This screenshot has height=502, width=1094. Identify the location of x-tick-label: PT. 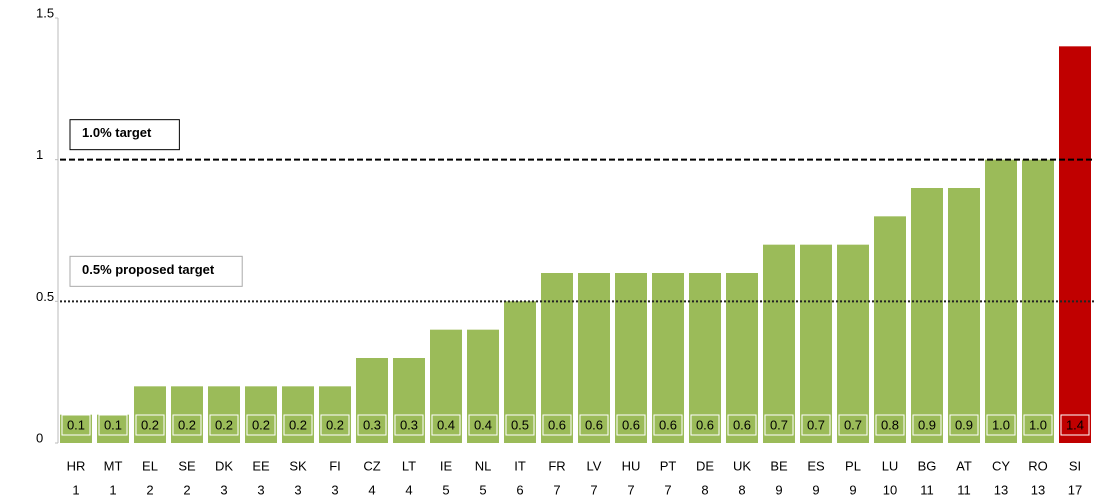
(668, 465).